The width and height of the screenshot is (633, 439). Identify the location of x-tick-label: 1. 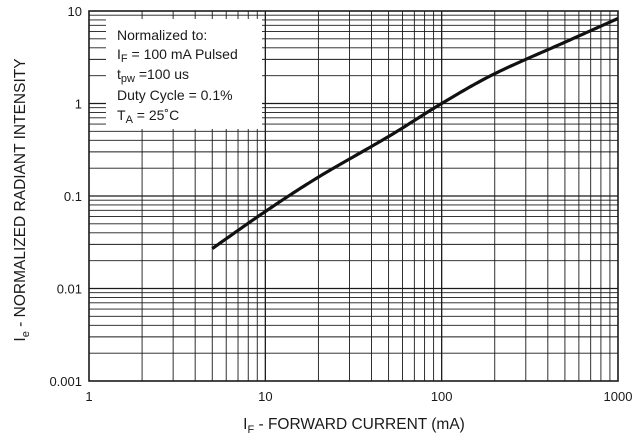
(88, 396).